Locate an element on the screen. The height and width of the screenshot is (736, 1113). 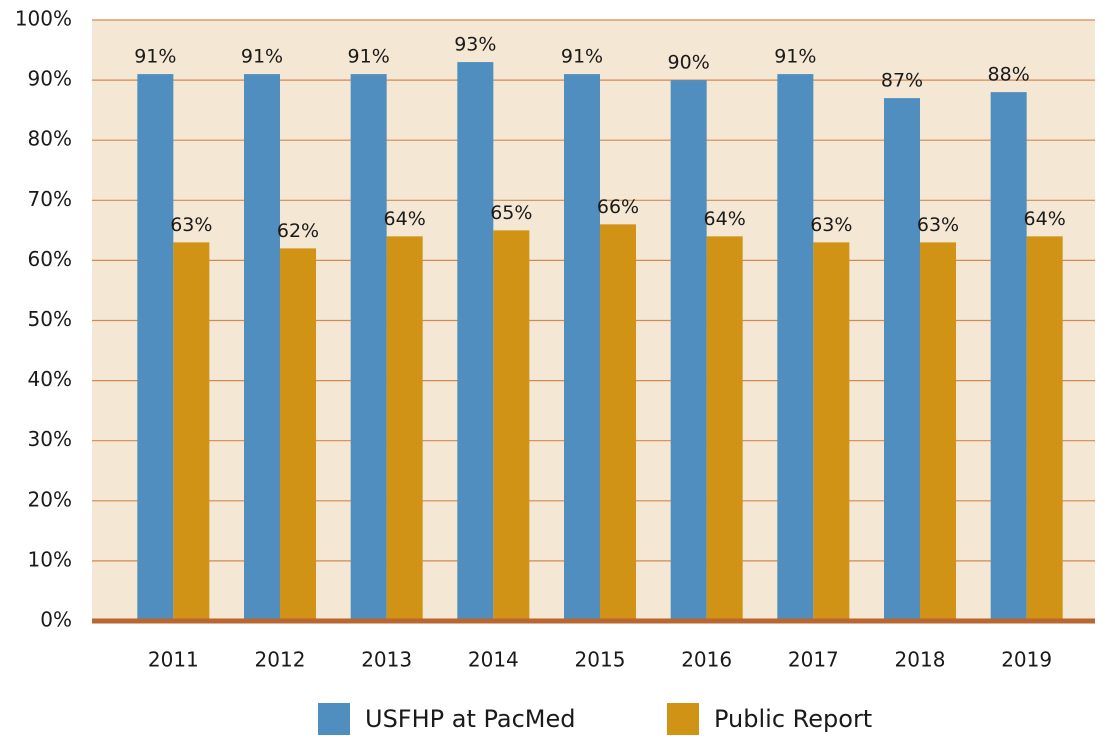
y-tick-label: 60% is located at coordinates (50, 259).